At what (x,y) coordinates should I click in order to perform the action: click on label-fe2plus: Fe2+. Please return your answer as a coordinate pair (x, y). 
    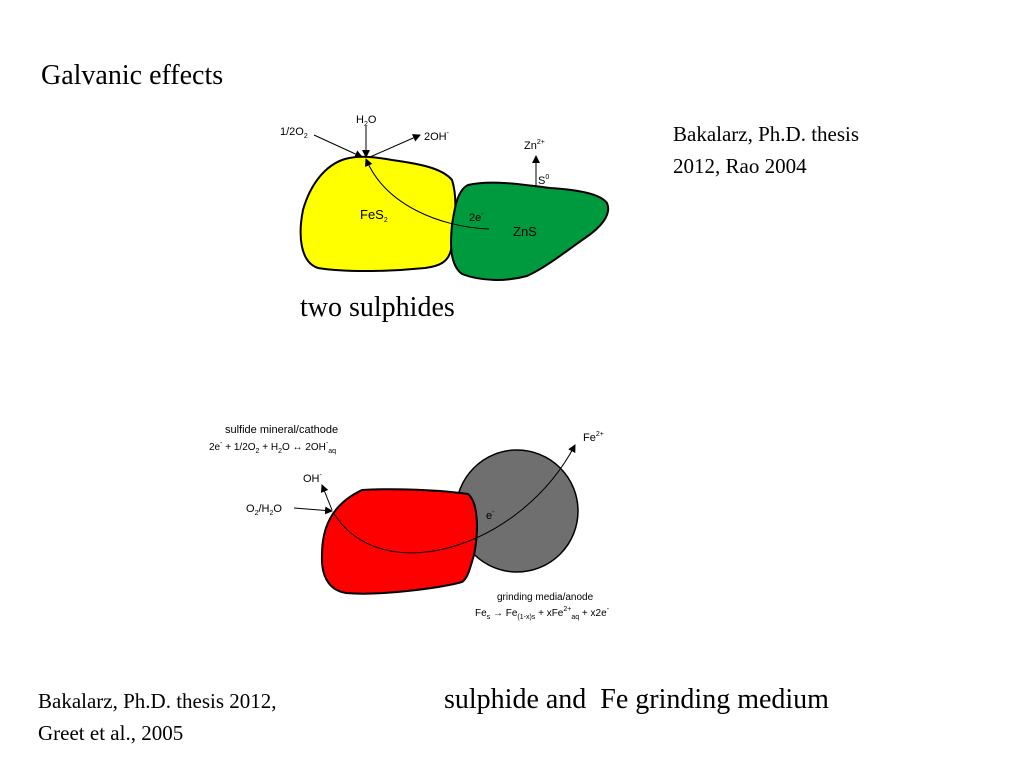
    Looking at the image, I should click on (593, 437).